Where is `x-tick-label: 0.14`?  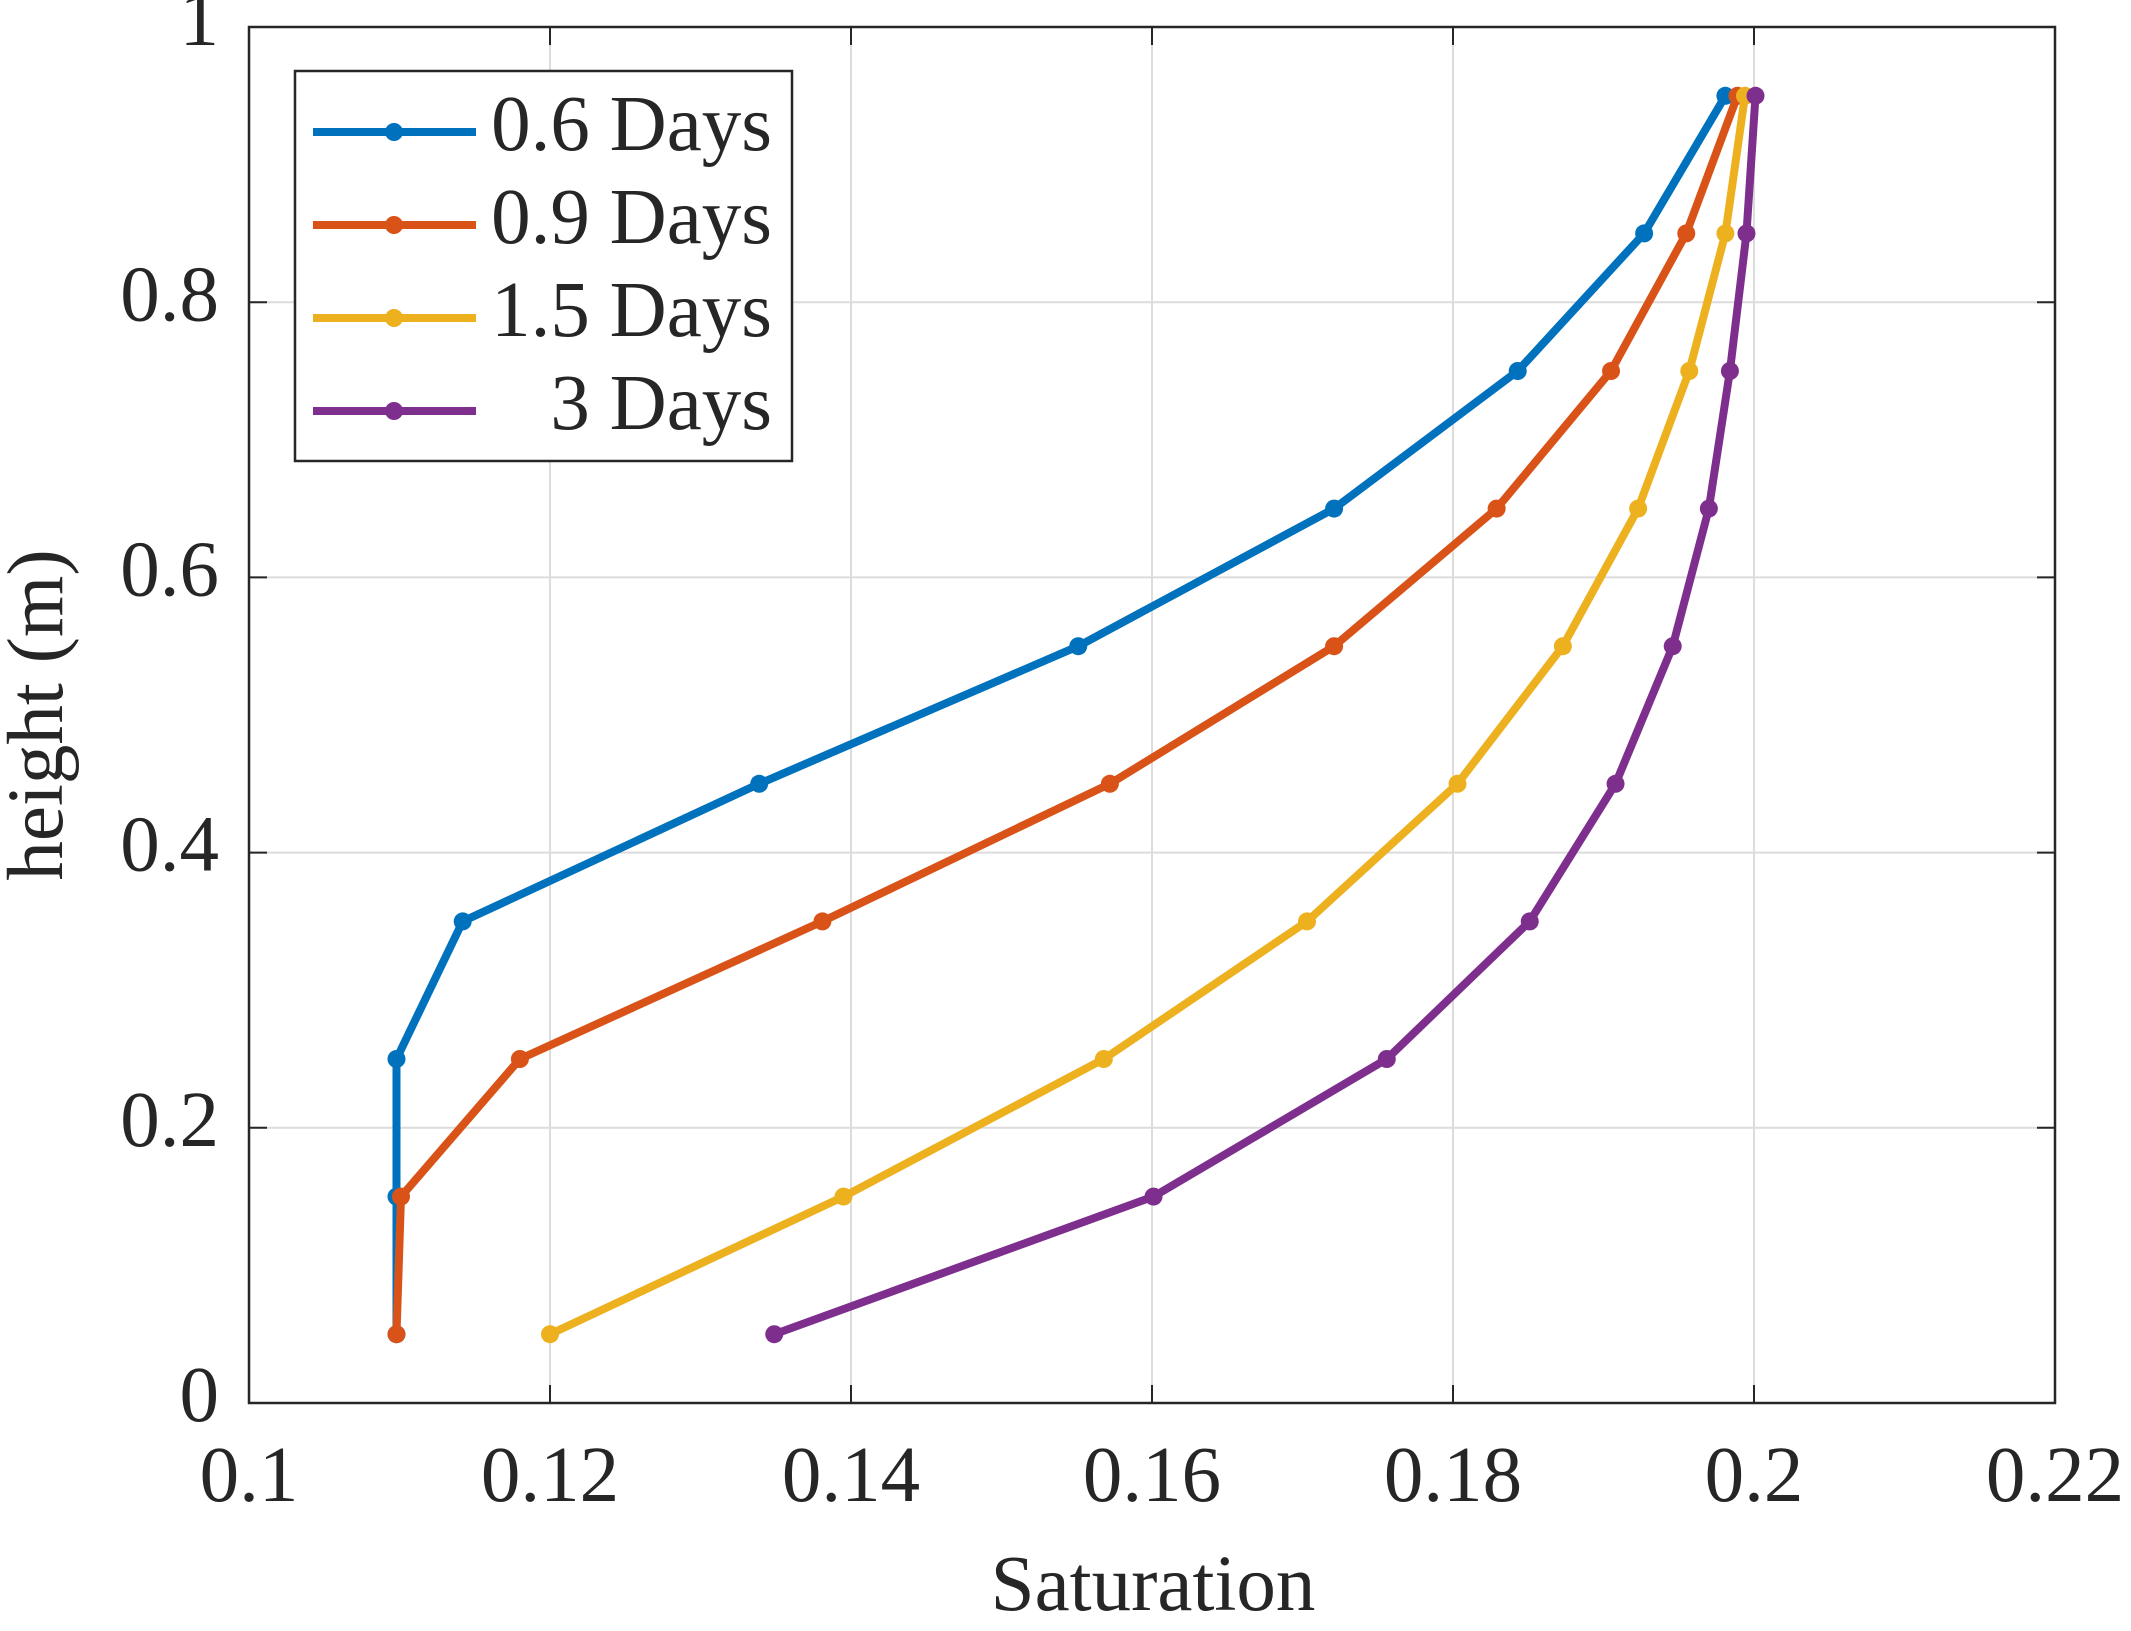
x-tick-label: 0.14 is located at coordinates (851, 1475).